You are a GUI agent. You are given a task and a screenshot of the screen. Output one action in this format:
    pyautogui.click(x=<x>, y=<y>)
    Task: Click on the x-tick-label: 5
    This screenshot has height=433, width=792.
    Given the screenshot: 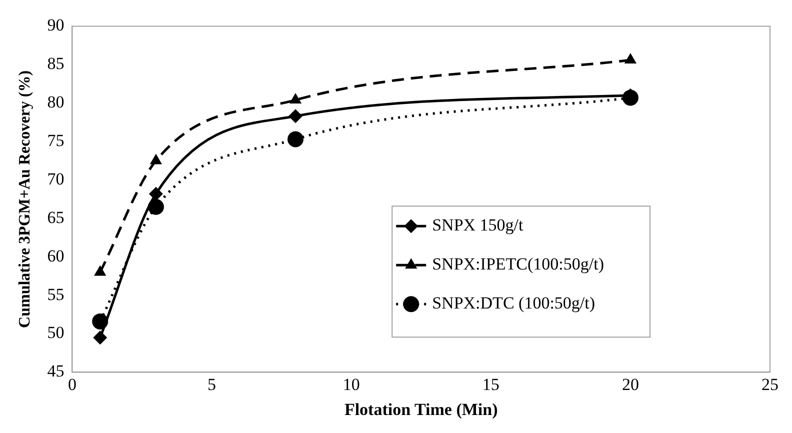 What is the action you would take?
    pyautogui.click(x=212, y=384)
    